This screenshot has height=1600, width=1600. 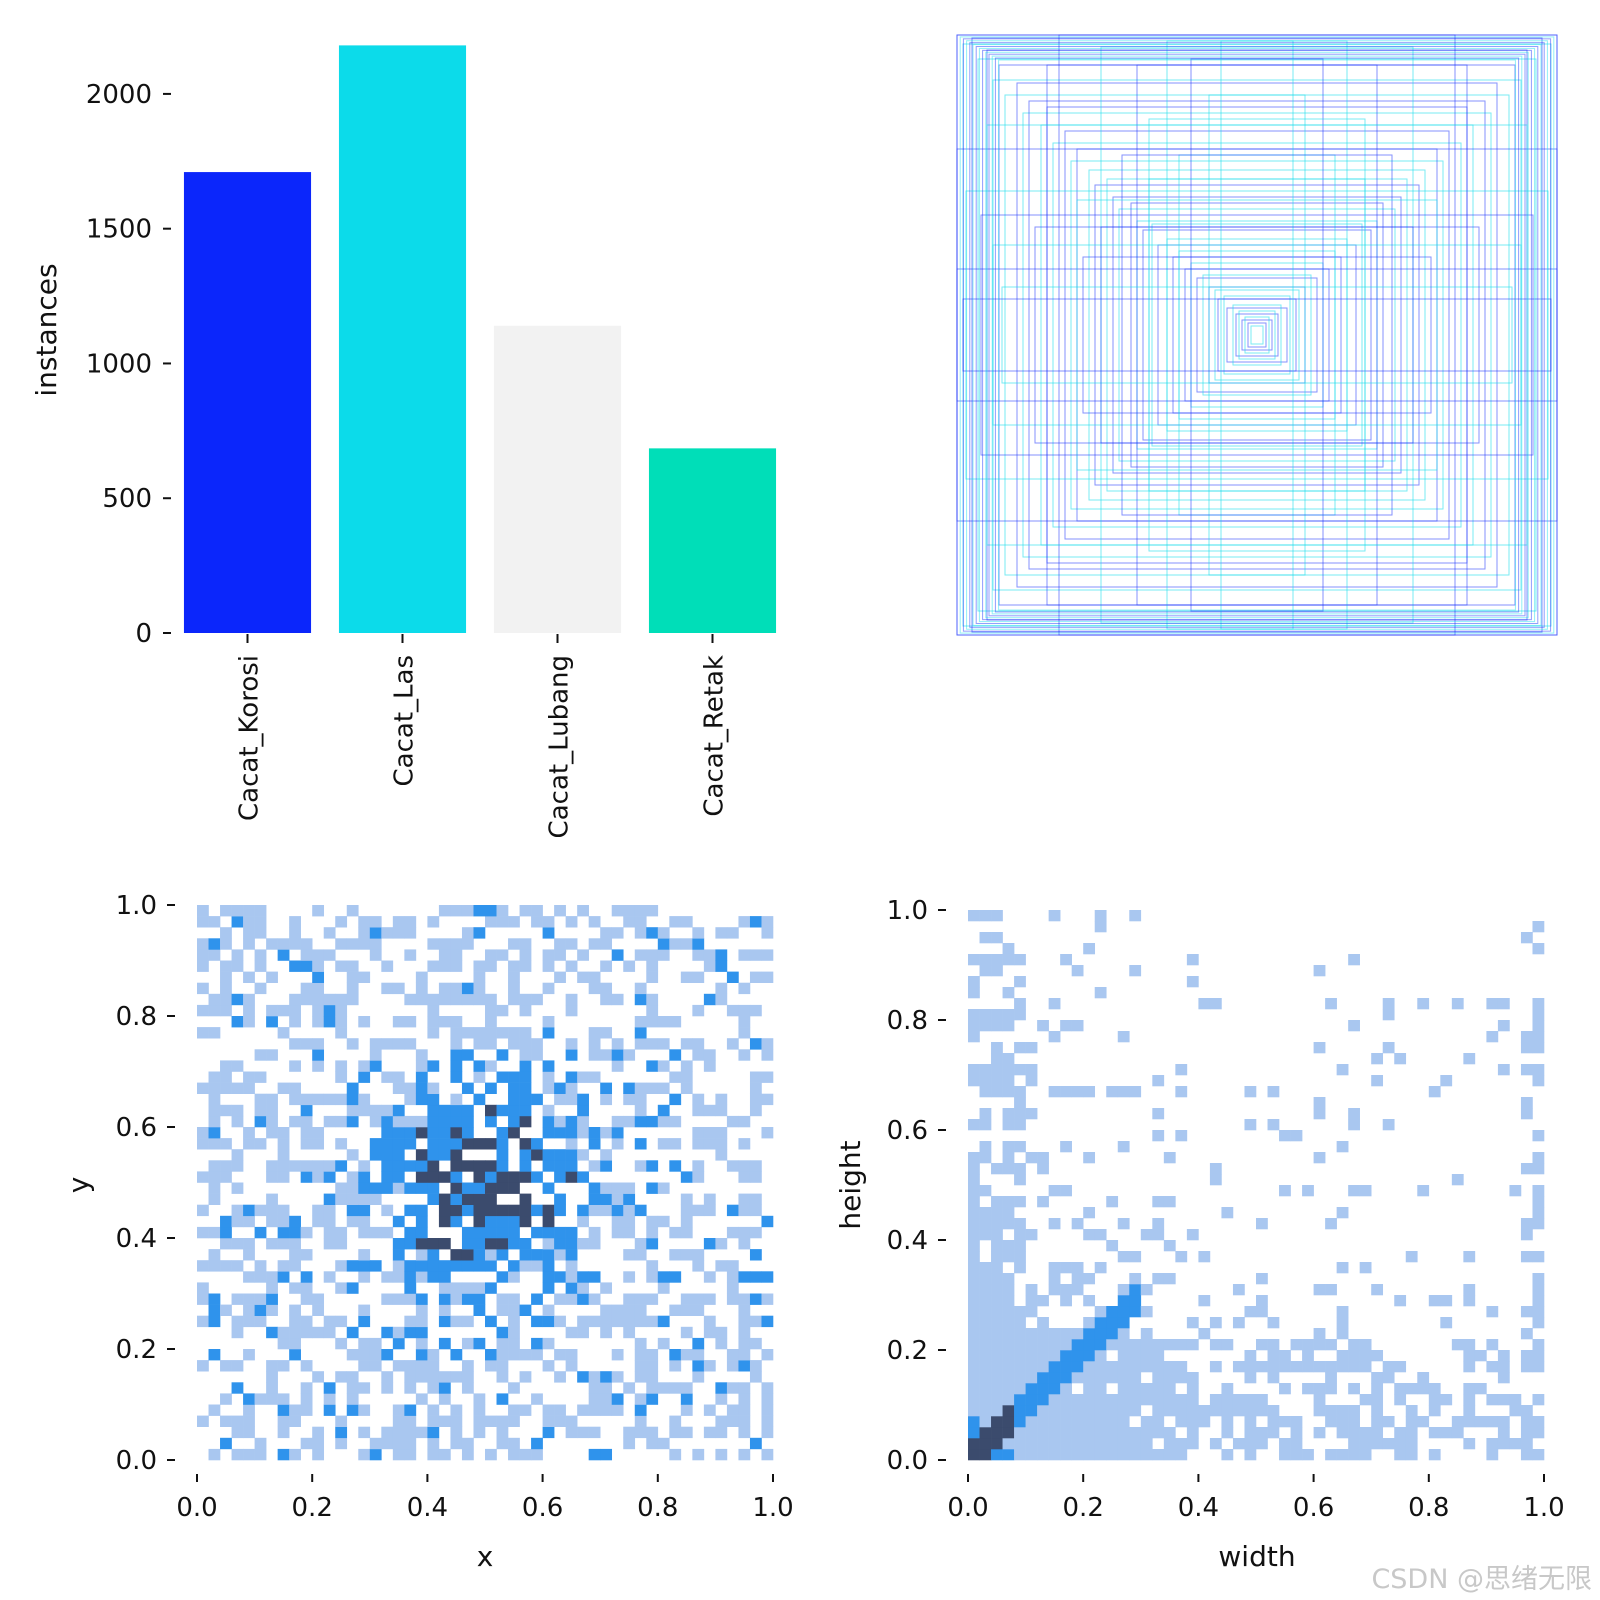 What do you see at coordinates (136, 1017) in the screenshot?
I see `xy-y-tick-label: 0.8` at bounding box center [136, 1017].